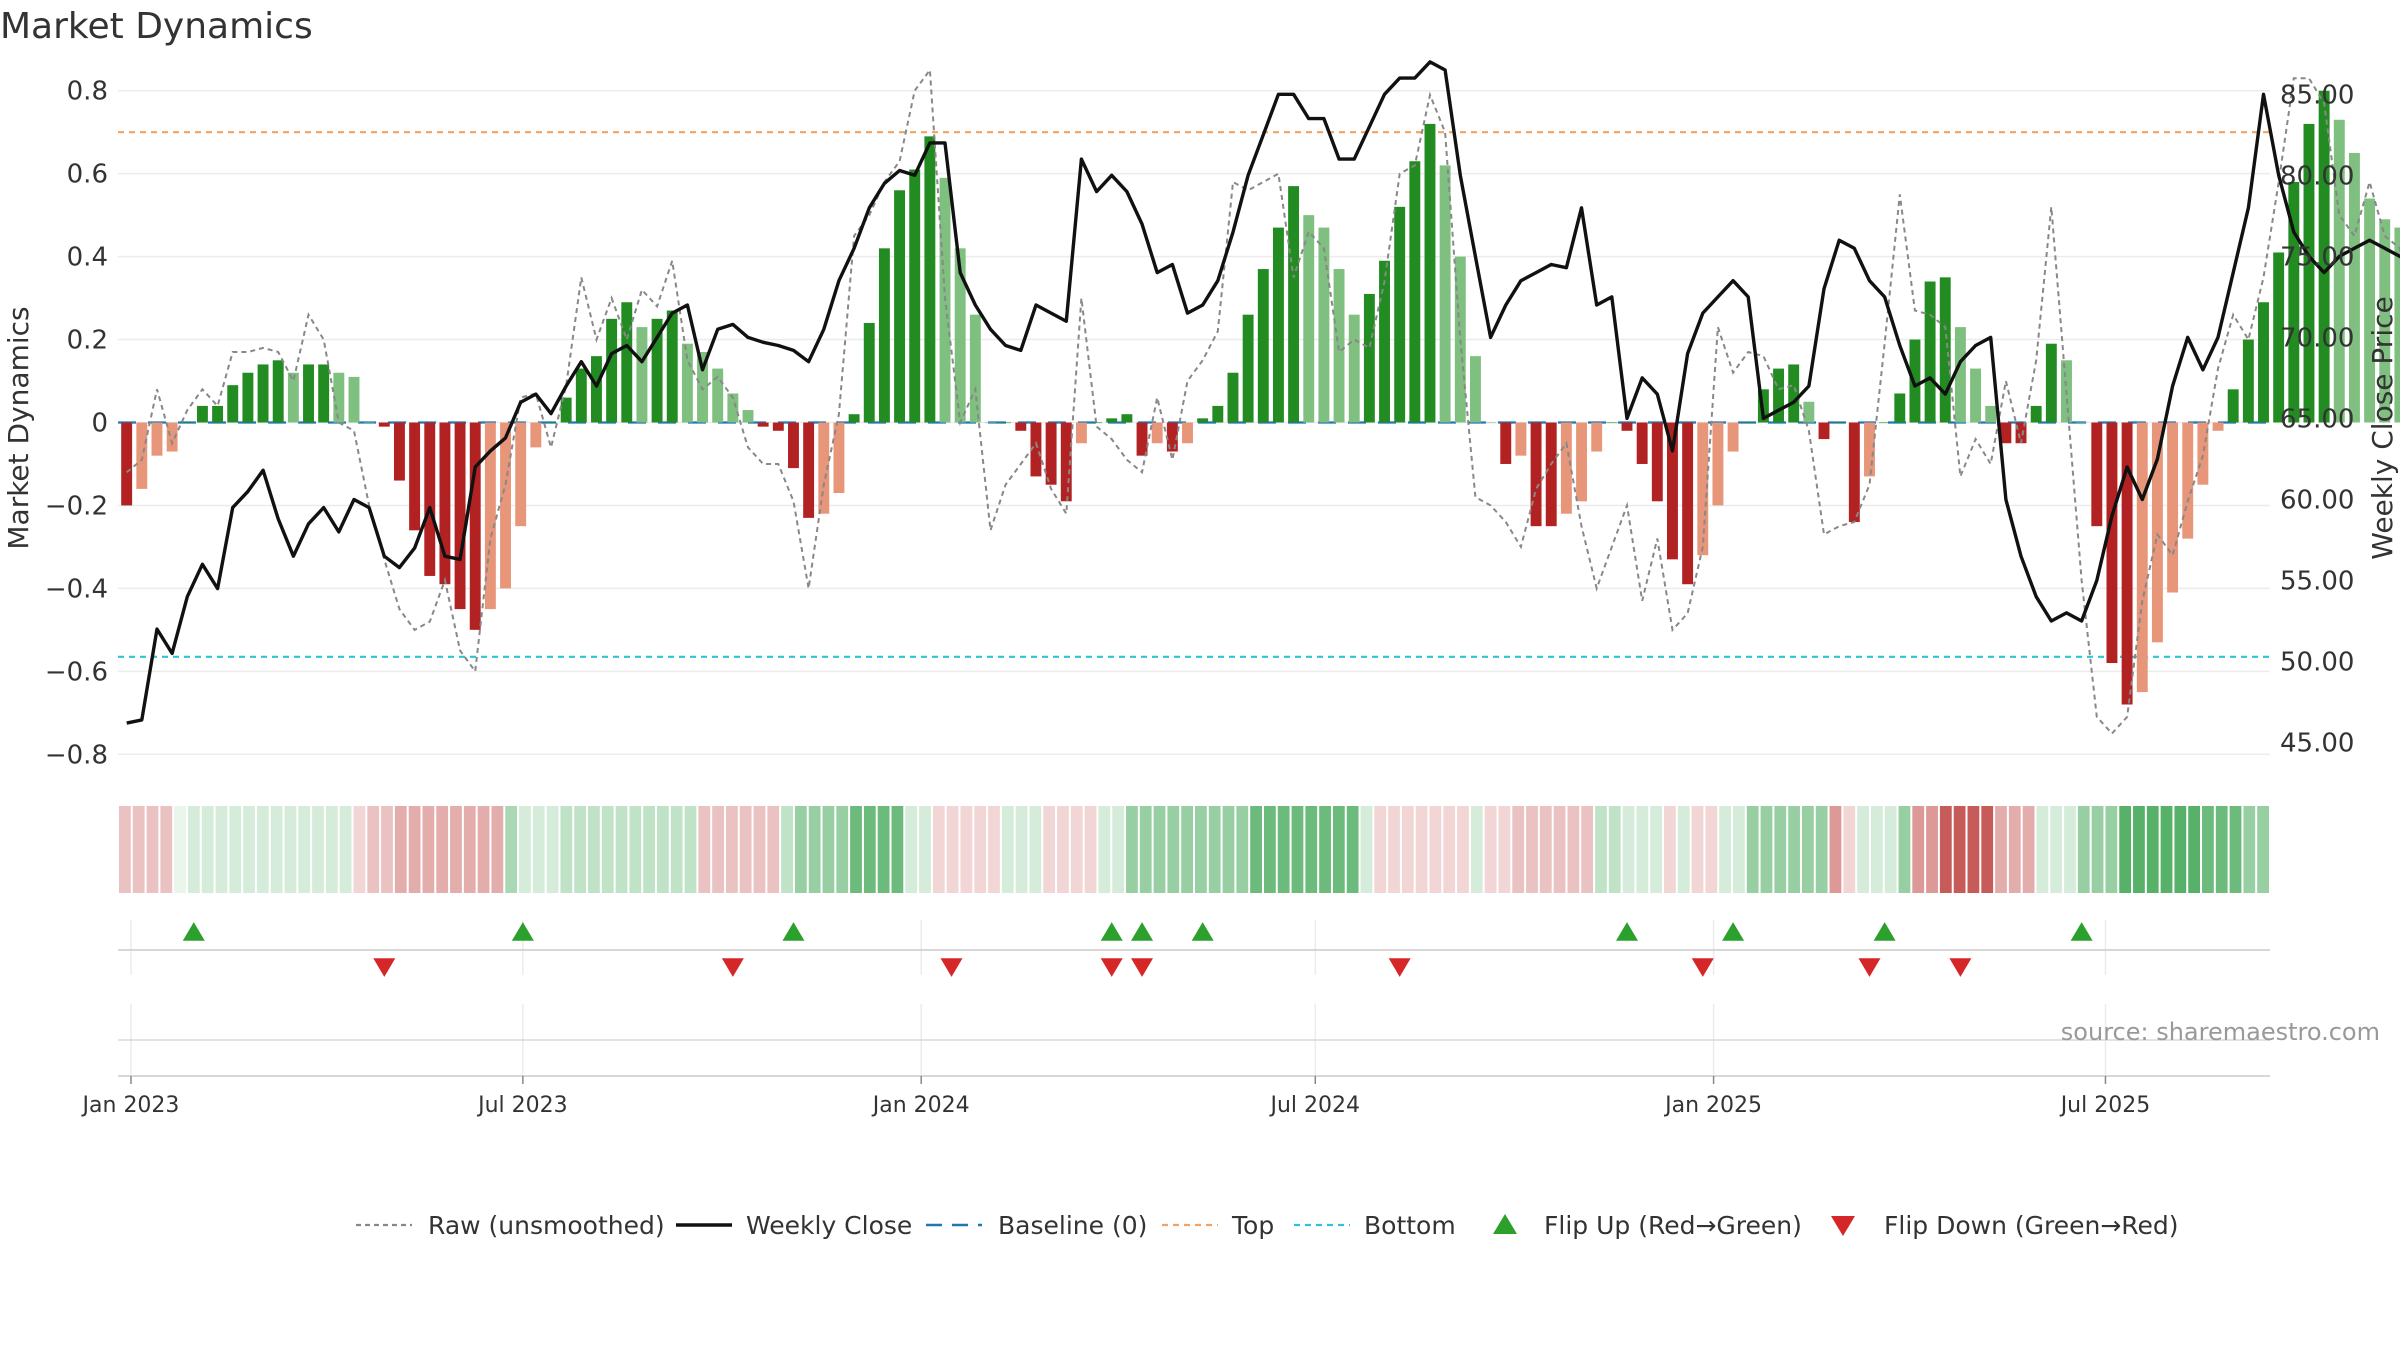  What do you see at coordinates (1410, 1225) in the screenshot?
I see `legend-label-bottom: Bottom` at bounding box center [1410, 1225].